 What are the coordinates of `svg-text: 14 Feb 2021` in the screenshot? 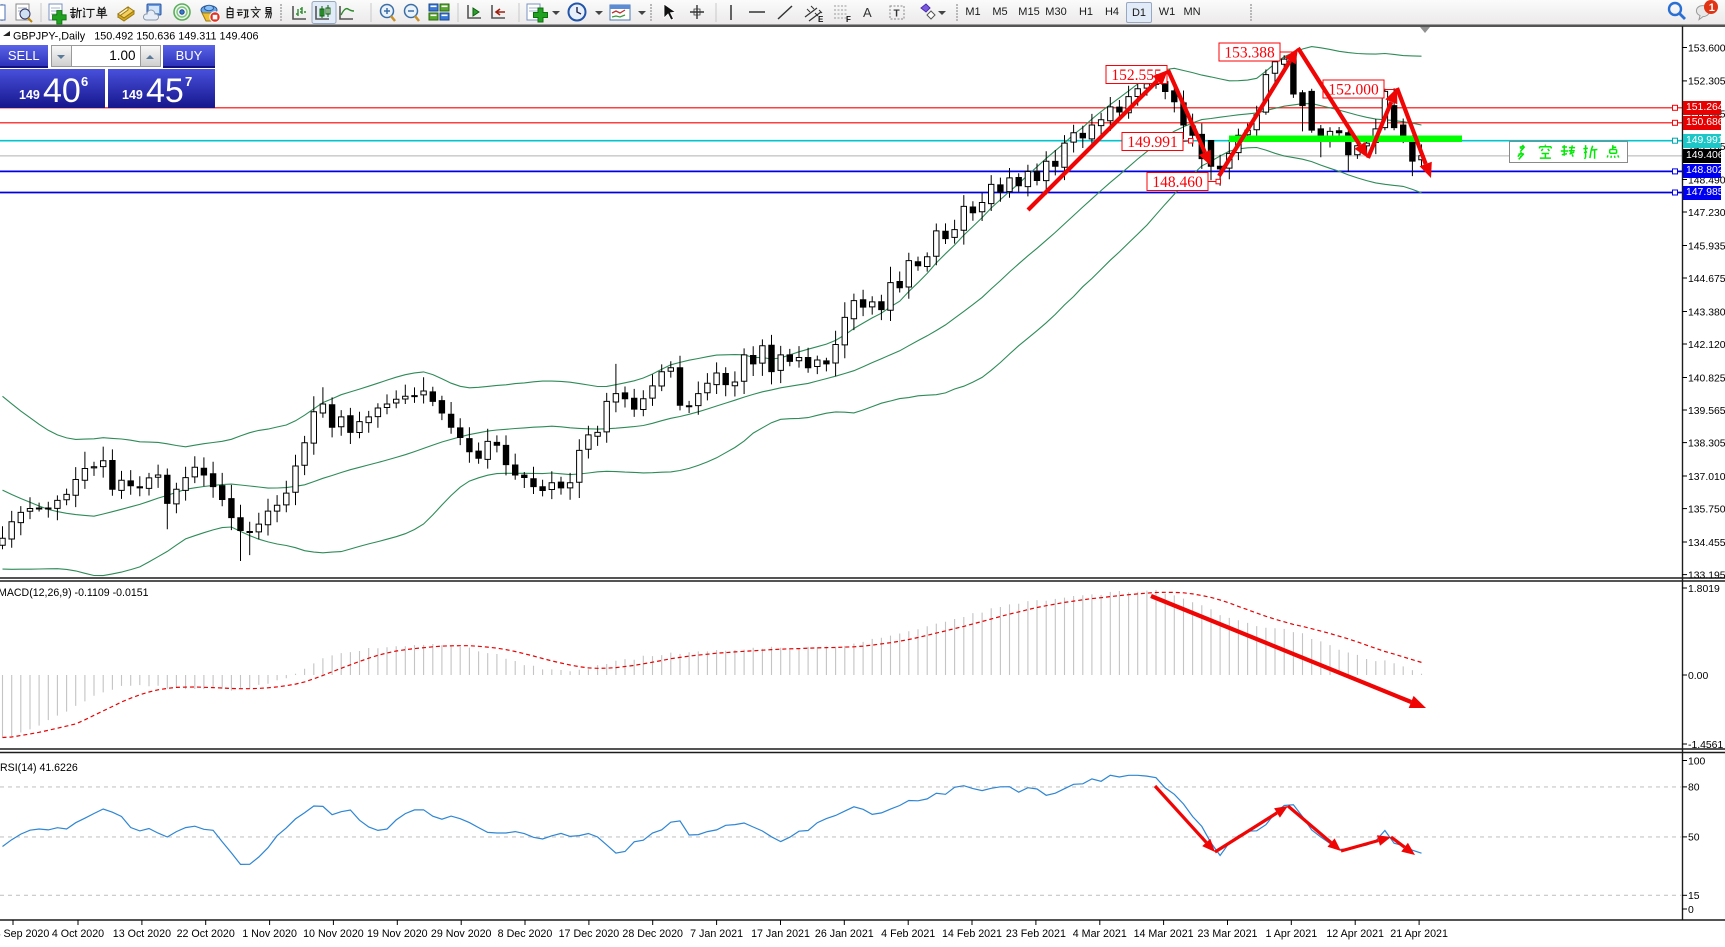 It's located at (972, 934).